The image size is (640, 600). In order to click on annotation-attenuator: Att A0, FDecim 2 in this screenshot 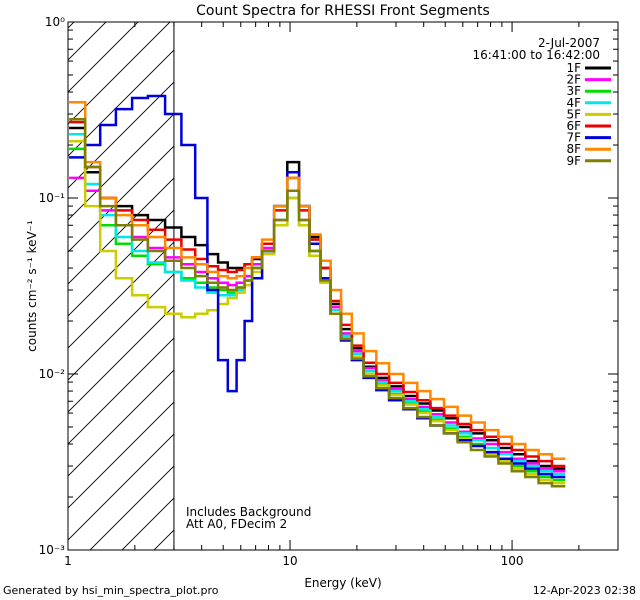, I will do `click(236, 524)`.